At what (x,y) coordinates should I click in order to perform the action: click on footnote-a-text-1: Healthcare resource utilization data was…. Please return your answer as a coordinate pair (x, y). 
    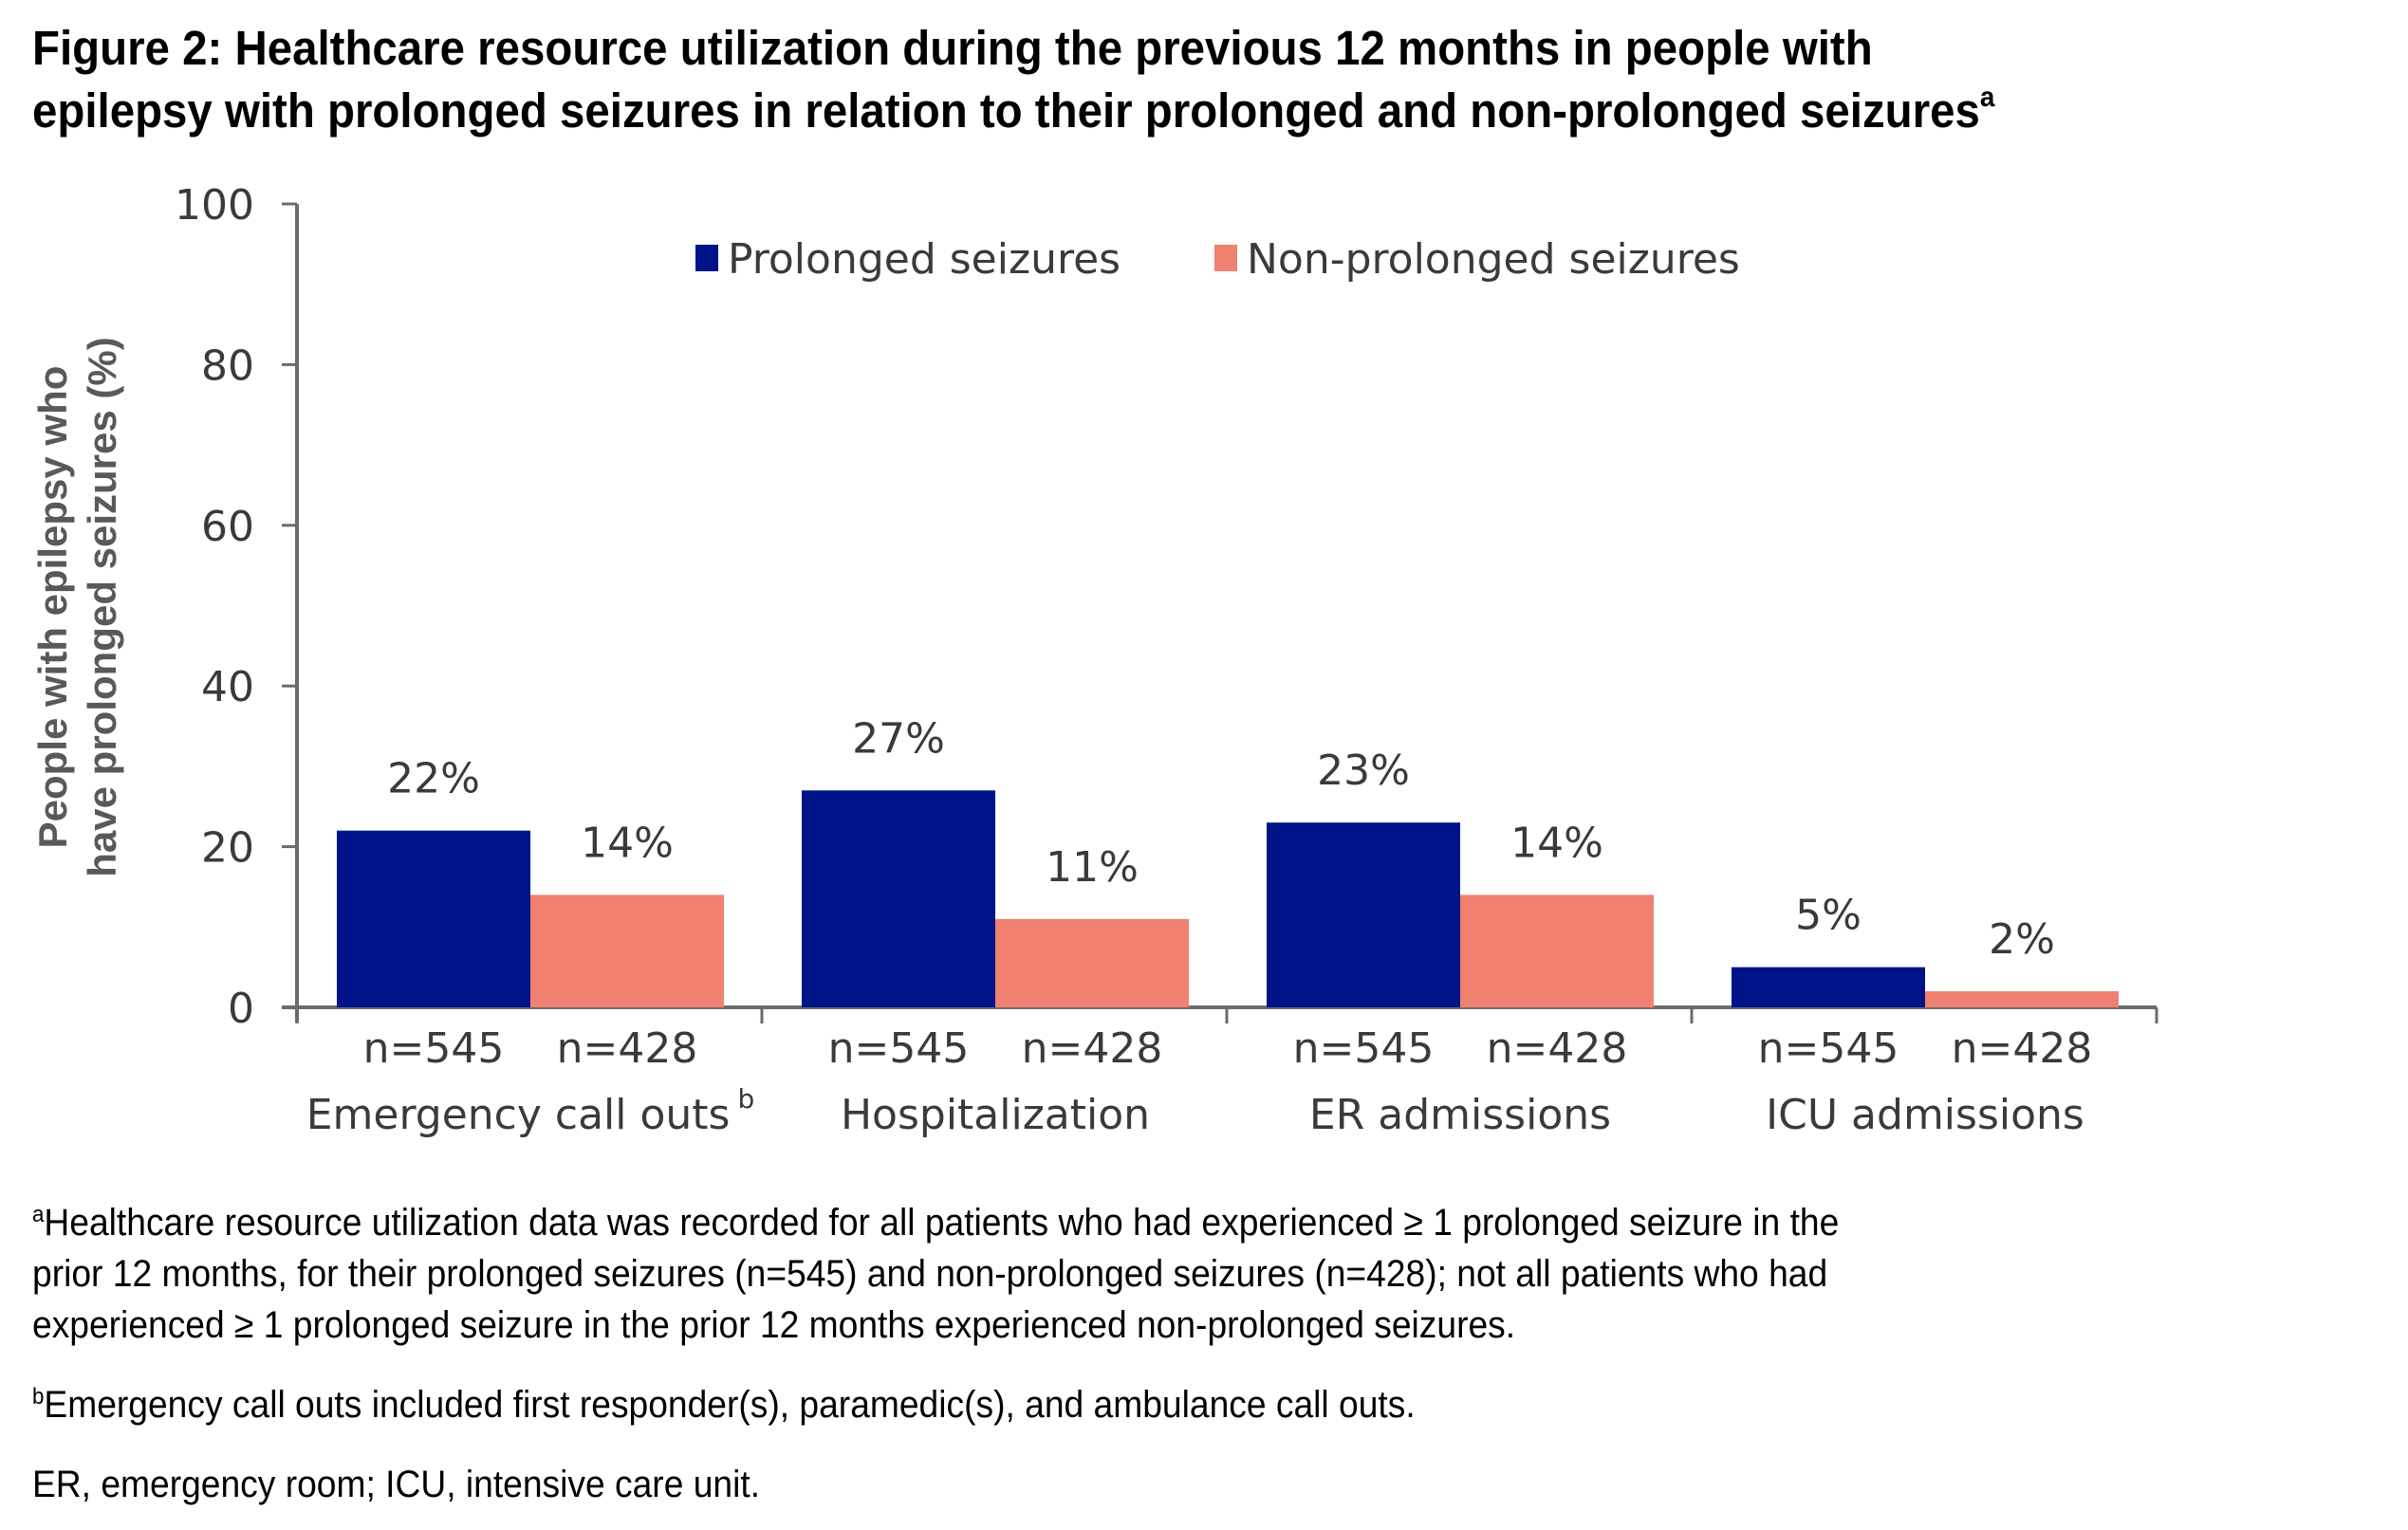
    Looking at the image, I should click on (942, 1223).